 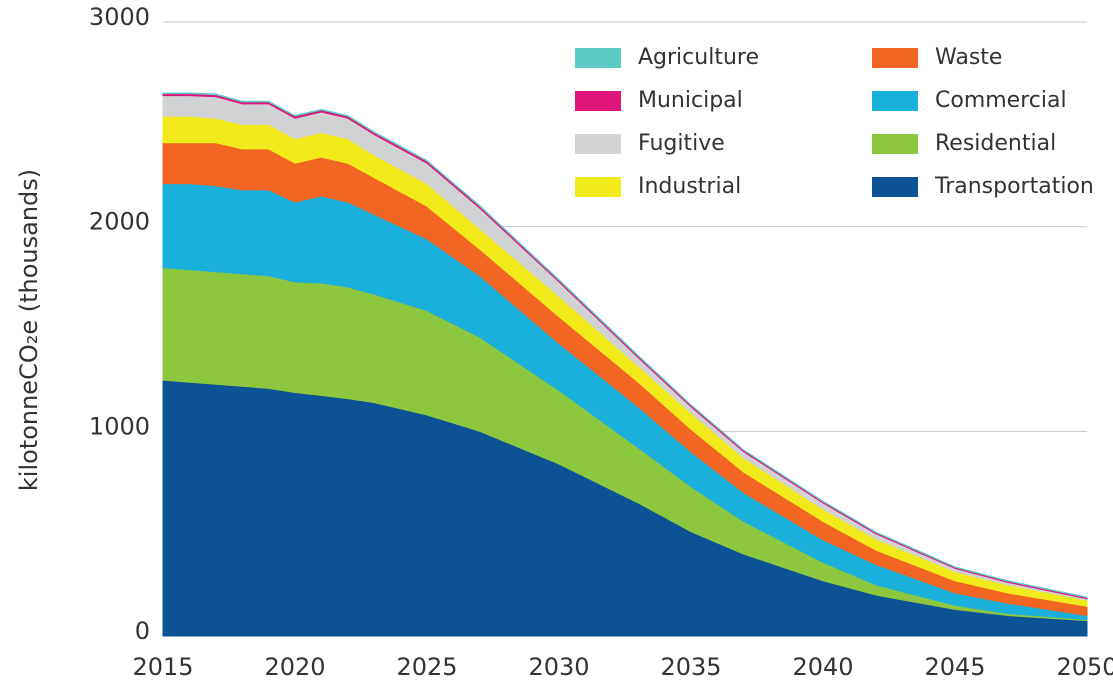 I want to click on x-tick-label: 2040, so click(x=822, y=667).